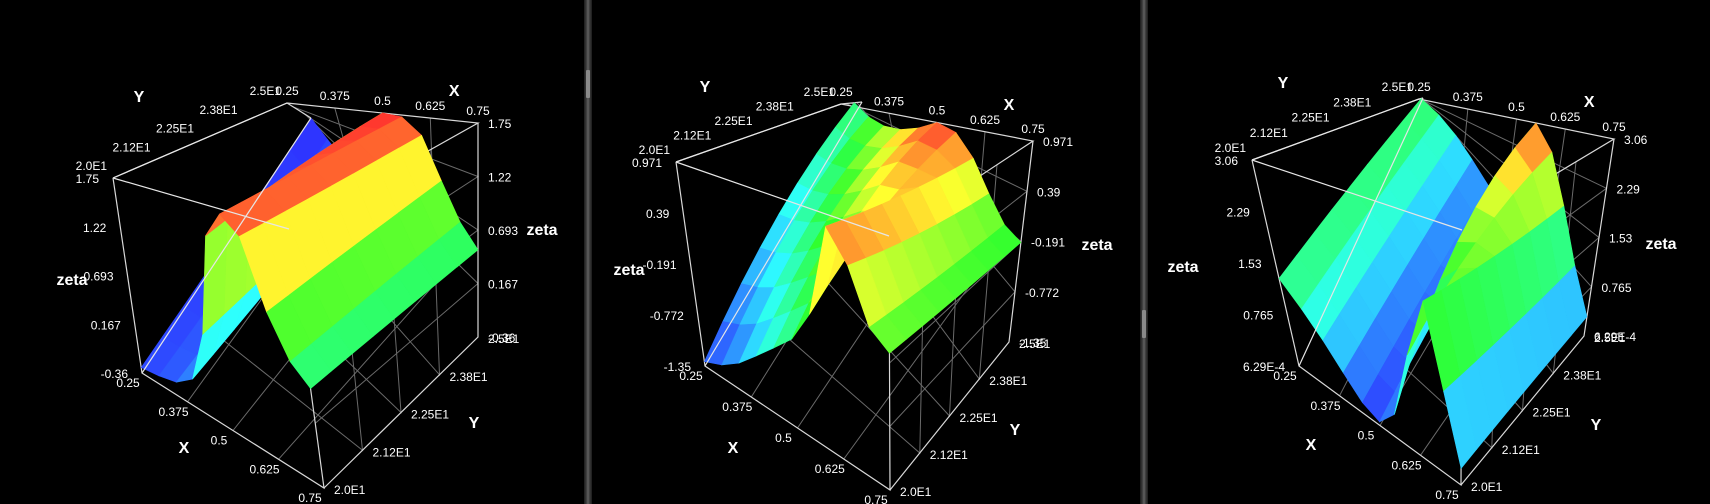  Describe the element at coordinates (500, 124) in the screenshot. I see `z-tick-label-right: 1.75` at that location.